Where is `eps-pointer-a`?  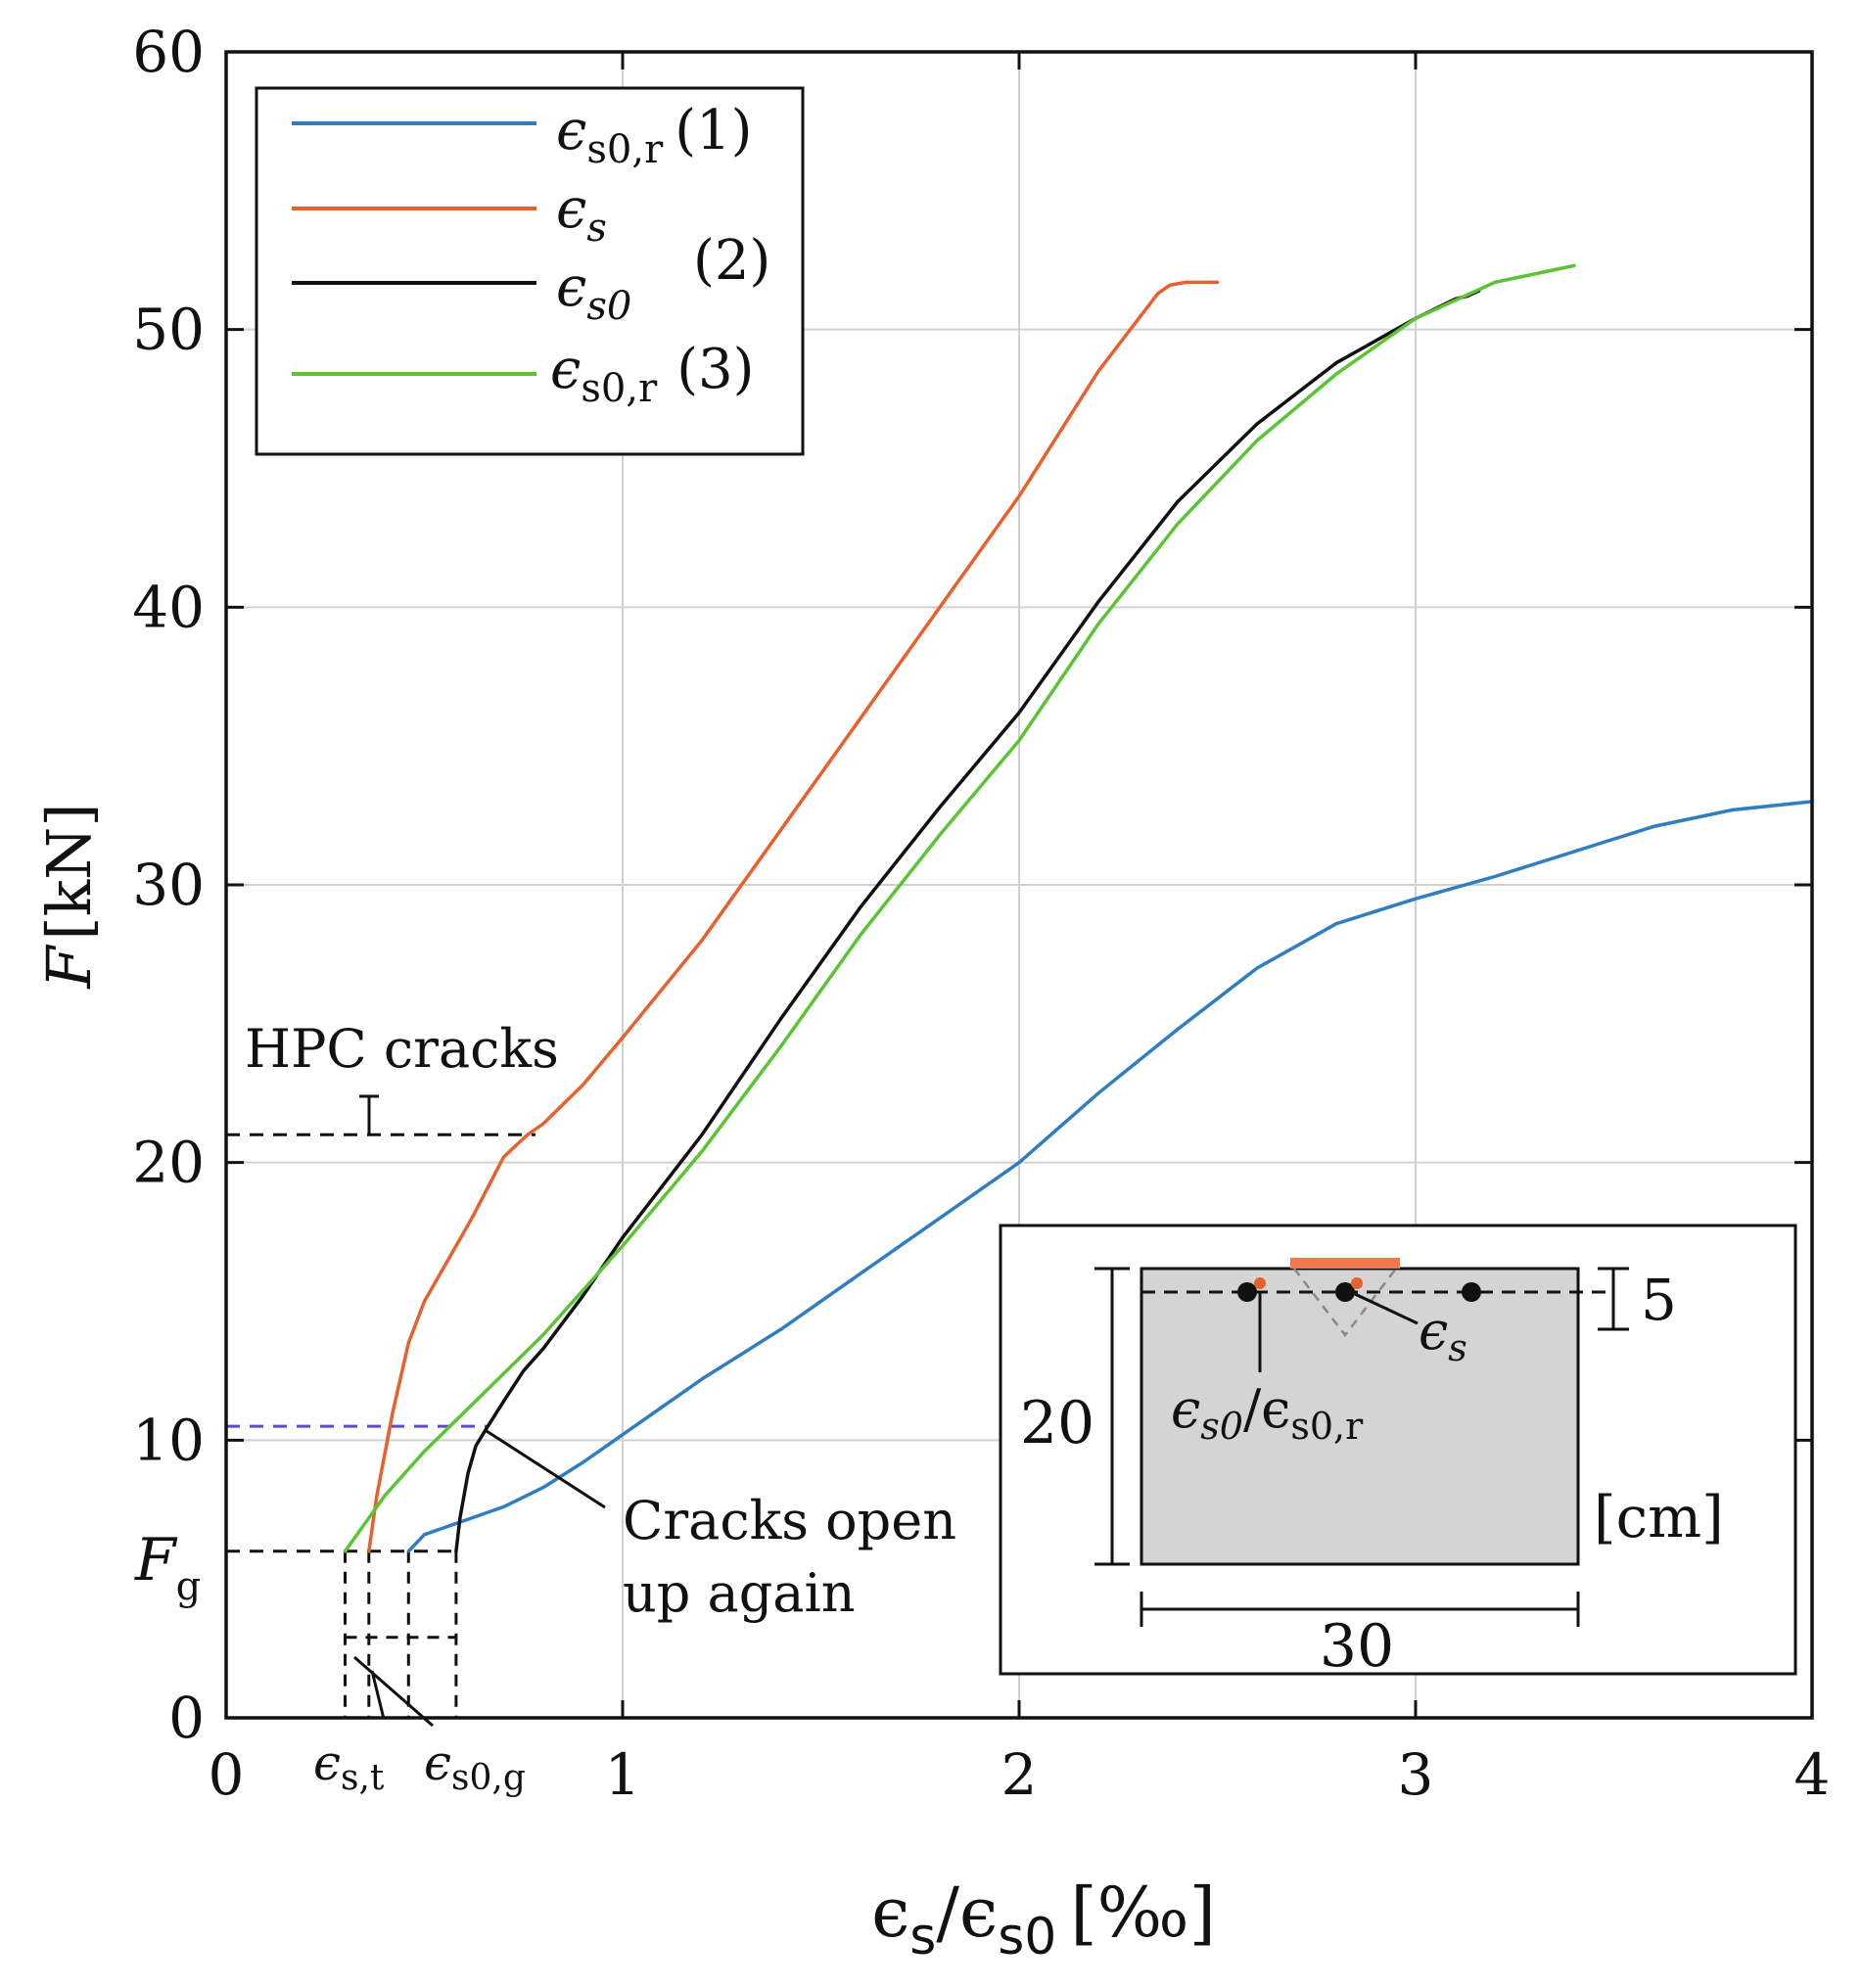 eps-pointer-a is located at coordinates (394, 1691).